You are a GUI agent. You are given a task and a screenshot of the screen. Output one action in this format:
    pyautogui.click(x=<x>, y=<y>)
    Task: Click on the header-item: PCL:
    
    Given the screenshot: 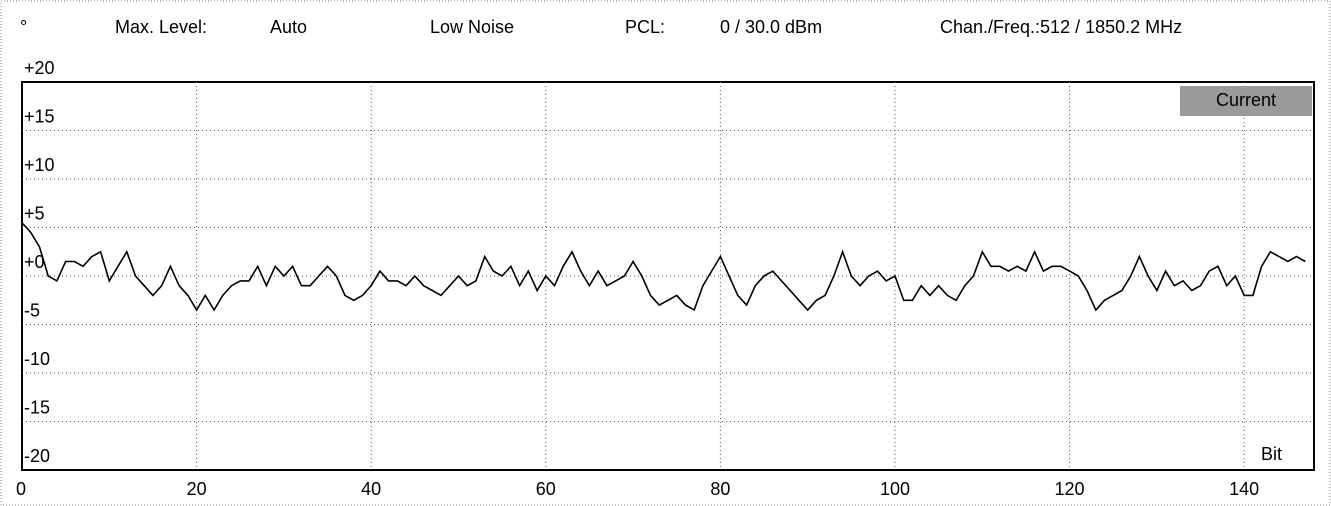 What is the action you would take?
    pyautogui.click(x=645, y=27)
    